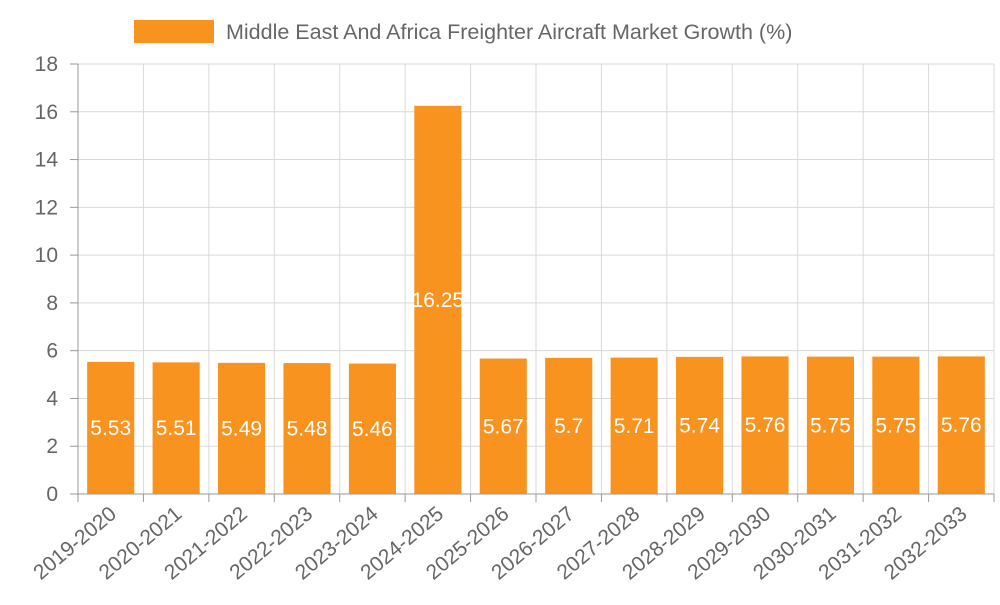 The height and width of the screenshot is (605, 1000). Describe the element at coordinates (52, 446) in the screenshot. I see `y-tick-label: 2` at that location.